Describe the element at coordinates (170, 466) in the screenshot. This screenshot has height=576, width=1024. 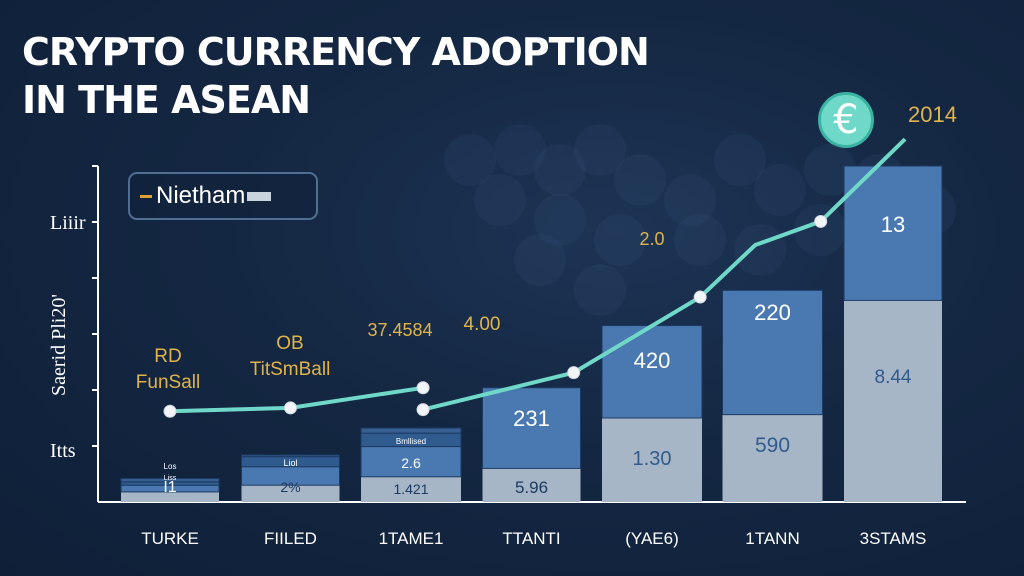
I see `bar-value-label: Los` at that location.